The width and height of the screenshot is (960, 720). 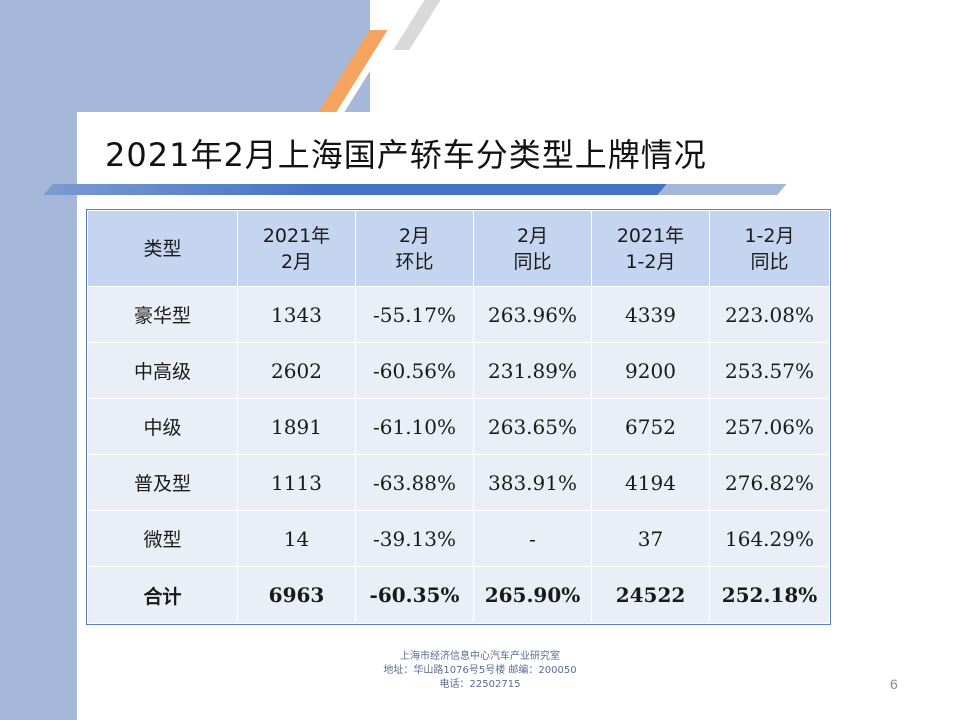 What do you see at coordinates (894, 684) in the screenshot?
I see `page-number: 6` at bounding box center [894, 684].